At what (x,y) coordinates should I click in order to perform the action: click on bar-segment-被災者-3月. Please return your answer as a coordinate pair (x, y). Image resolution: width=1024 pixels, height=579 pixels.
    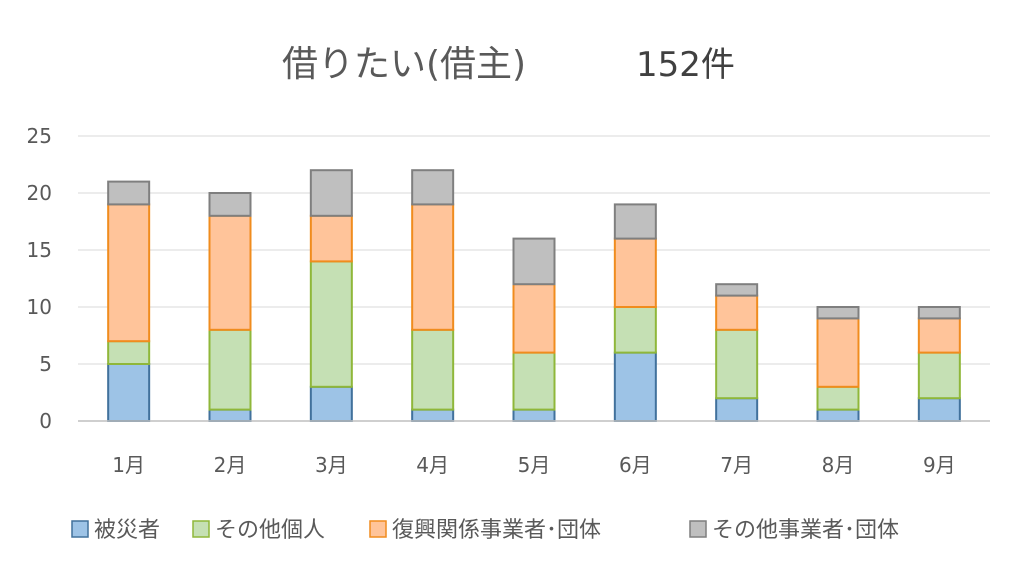
    Looking at the image, I should click on (331, 403).